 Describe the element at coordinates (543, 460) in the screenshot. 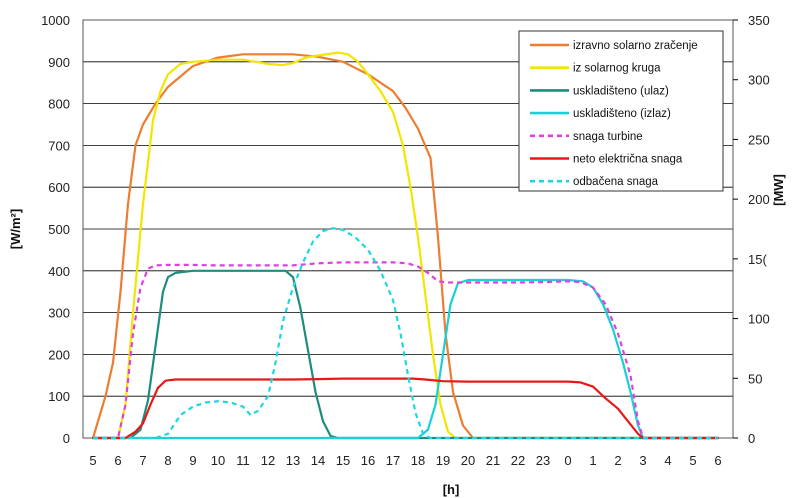

I see `x-tick-label: 23` at that location.